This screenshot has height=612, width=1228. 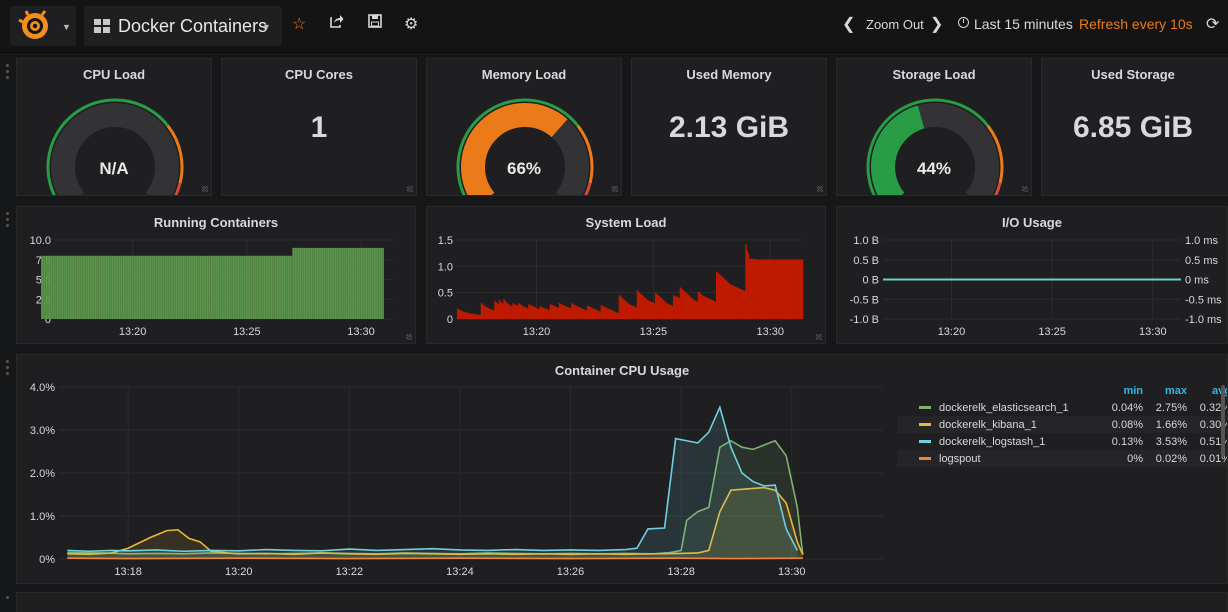 I want to click on y2-tick-label: -1.0 ms, so click(x=1203, y=320).